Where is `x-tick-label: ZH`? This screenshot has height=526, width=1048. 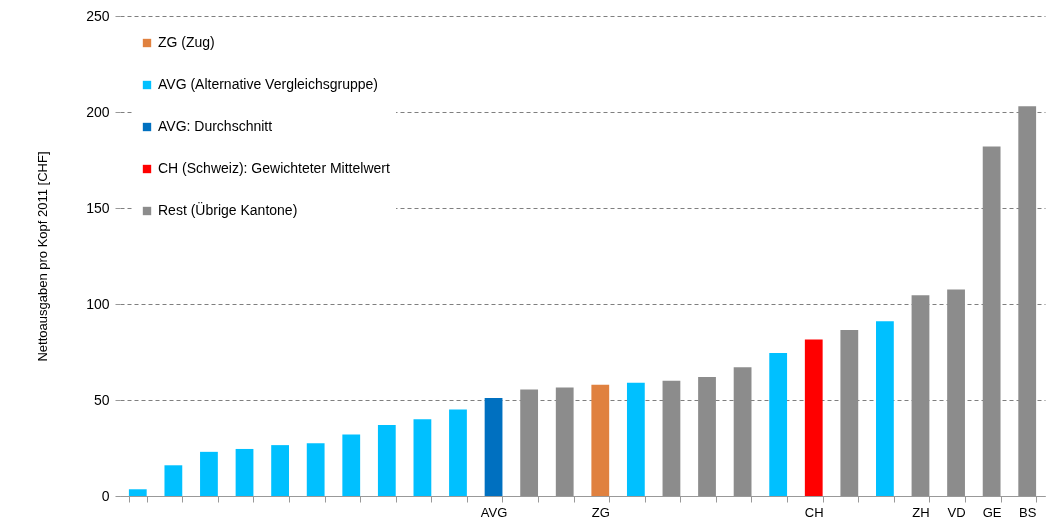
x-tick-label: ZH is located at coordinates (921, 512).